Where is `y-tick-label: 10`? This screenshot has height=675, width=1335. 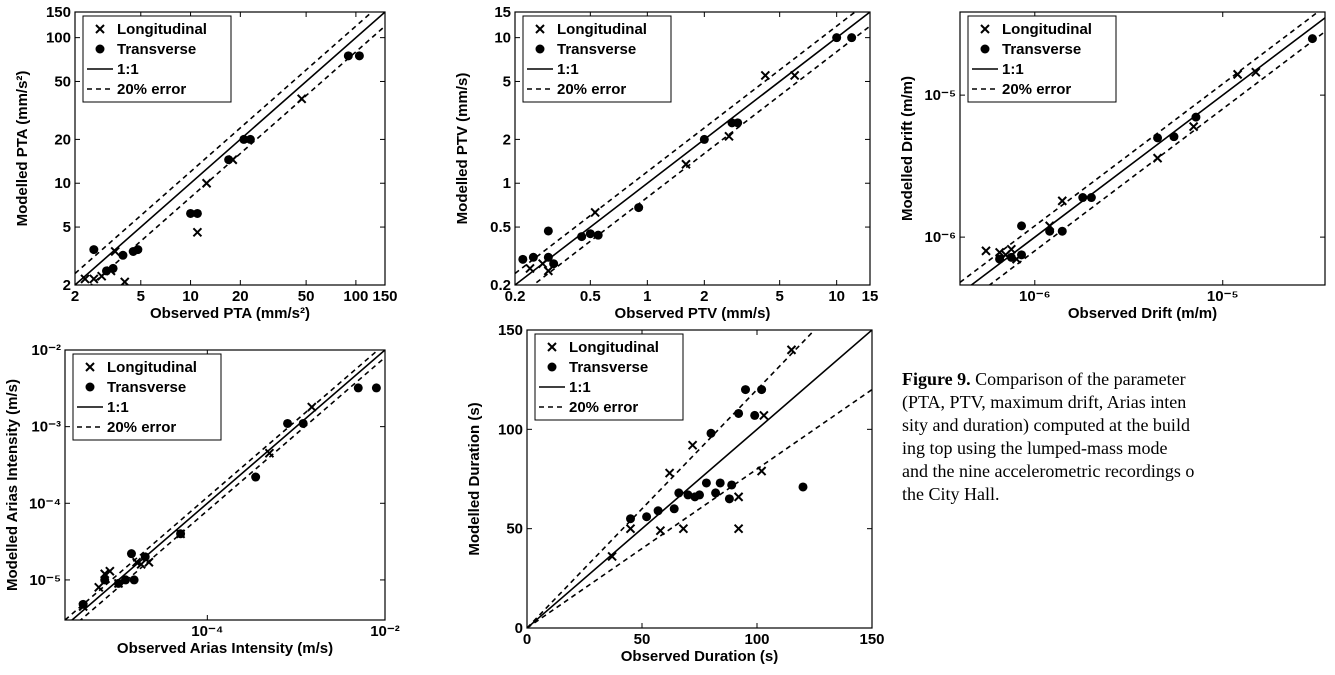
y-tick-label: 10 is located at coordinates (62, 183).